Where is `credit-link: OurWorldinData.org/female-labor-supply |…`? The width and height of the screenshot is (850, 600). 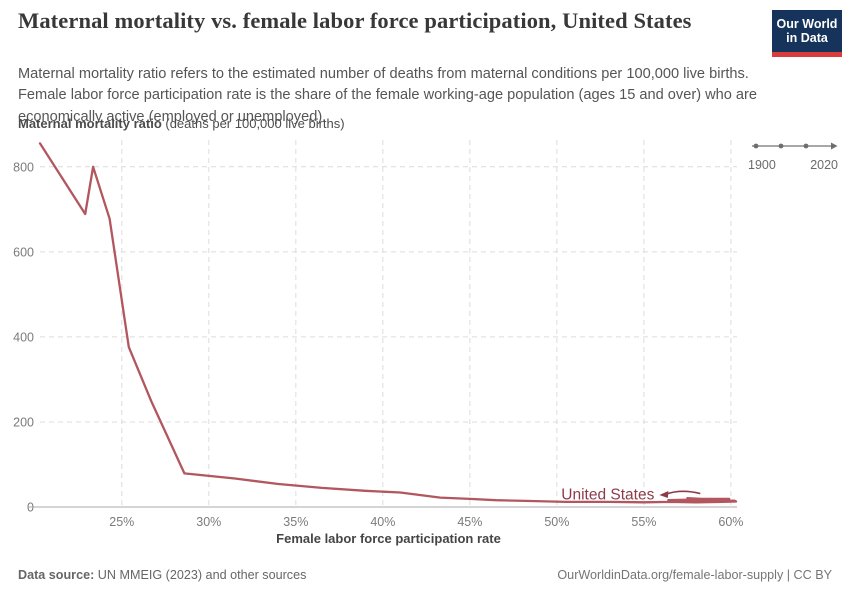 credit-link: OurWorldinData.org/female-labor-supply |… is located at coordinates (694, 575).